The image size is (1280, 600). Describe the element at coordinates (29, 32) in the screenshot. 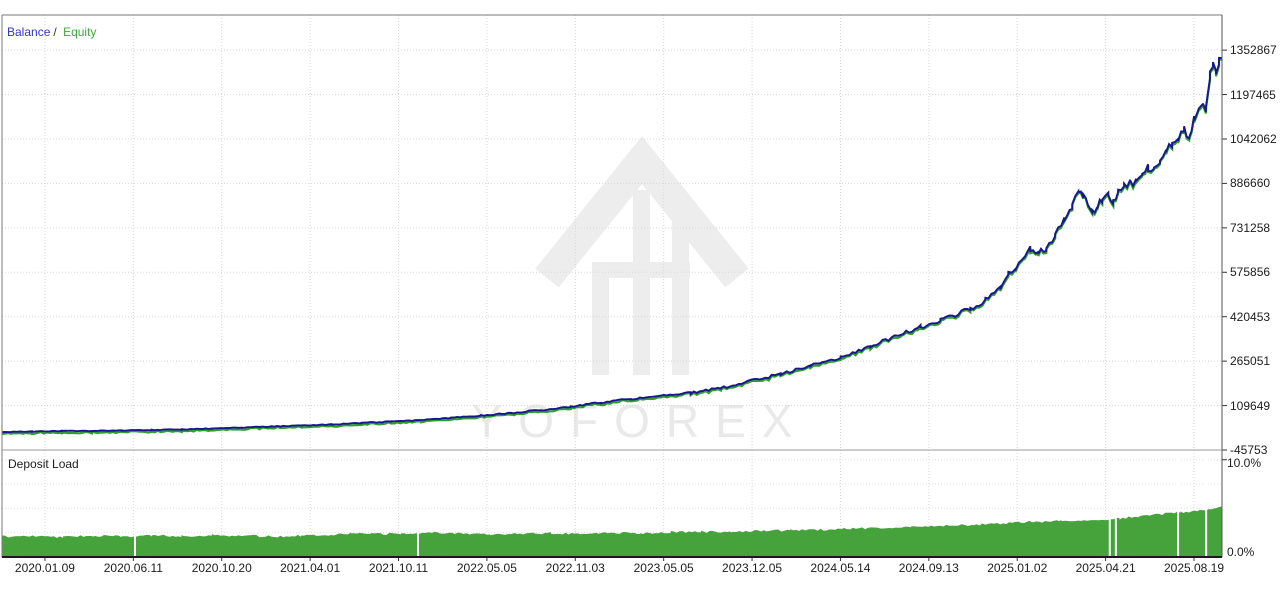

I see `legend-balance-label: Balance` at that location.